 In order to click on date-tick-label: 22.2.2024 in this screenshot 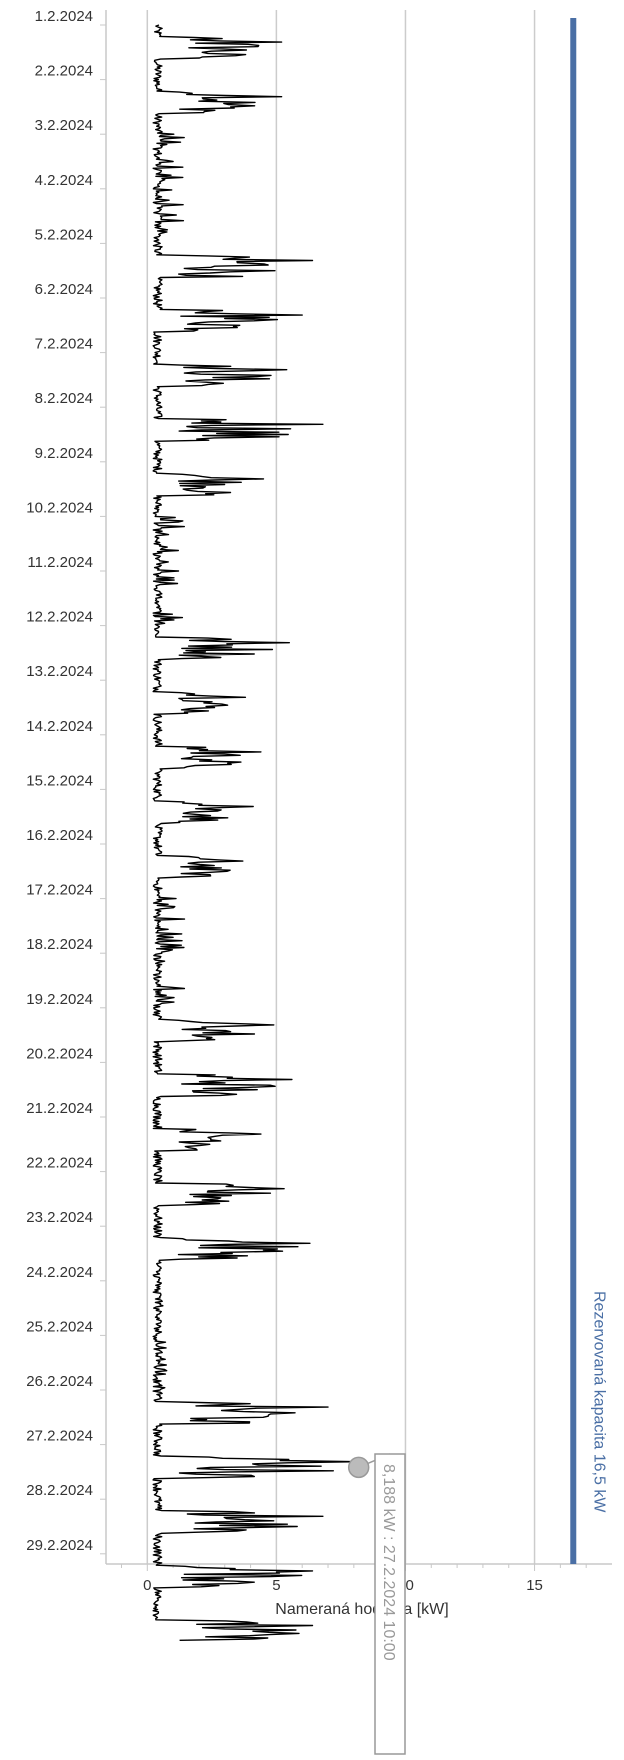, I will do `click(59, 1163)`.